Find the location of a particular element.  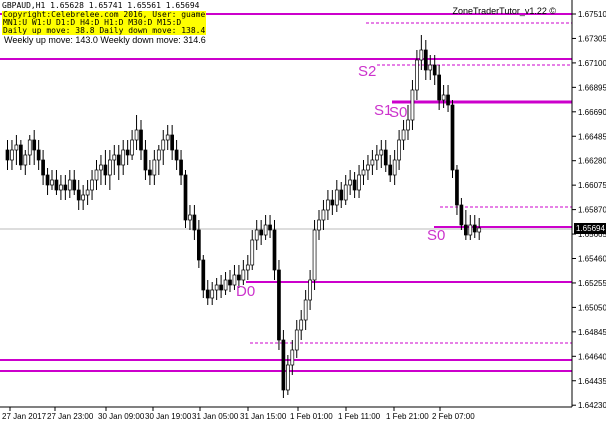

price-tick-label: 1.65460 is located at coordinates (592, 259).